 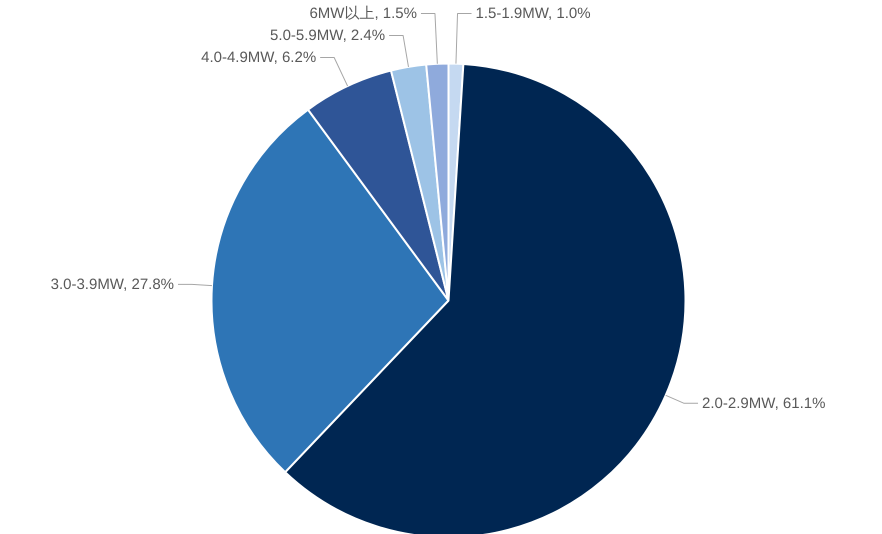 What do you see at coordinates (258, 57) in the screenshot?
I see `slice-label: 4.0-4.9MW, 6.2%` at bounding box center [258, 57].